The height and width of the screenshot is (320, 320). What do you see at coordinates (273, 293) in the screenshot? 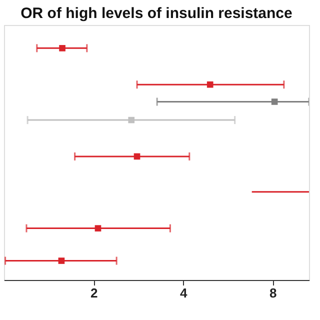
I see `x-tick-label: 8` at bounding box center [273, 293].